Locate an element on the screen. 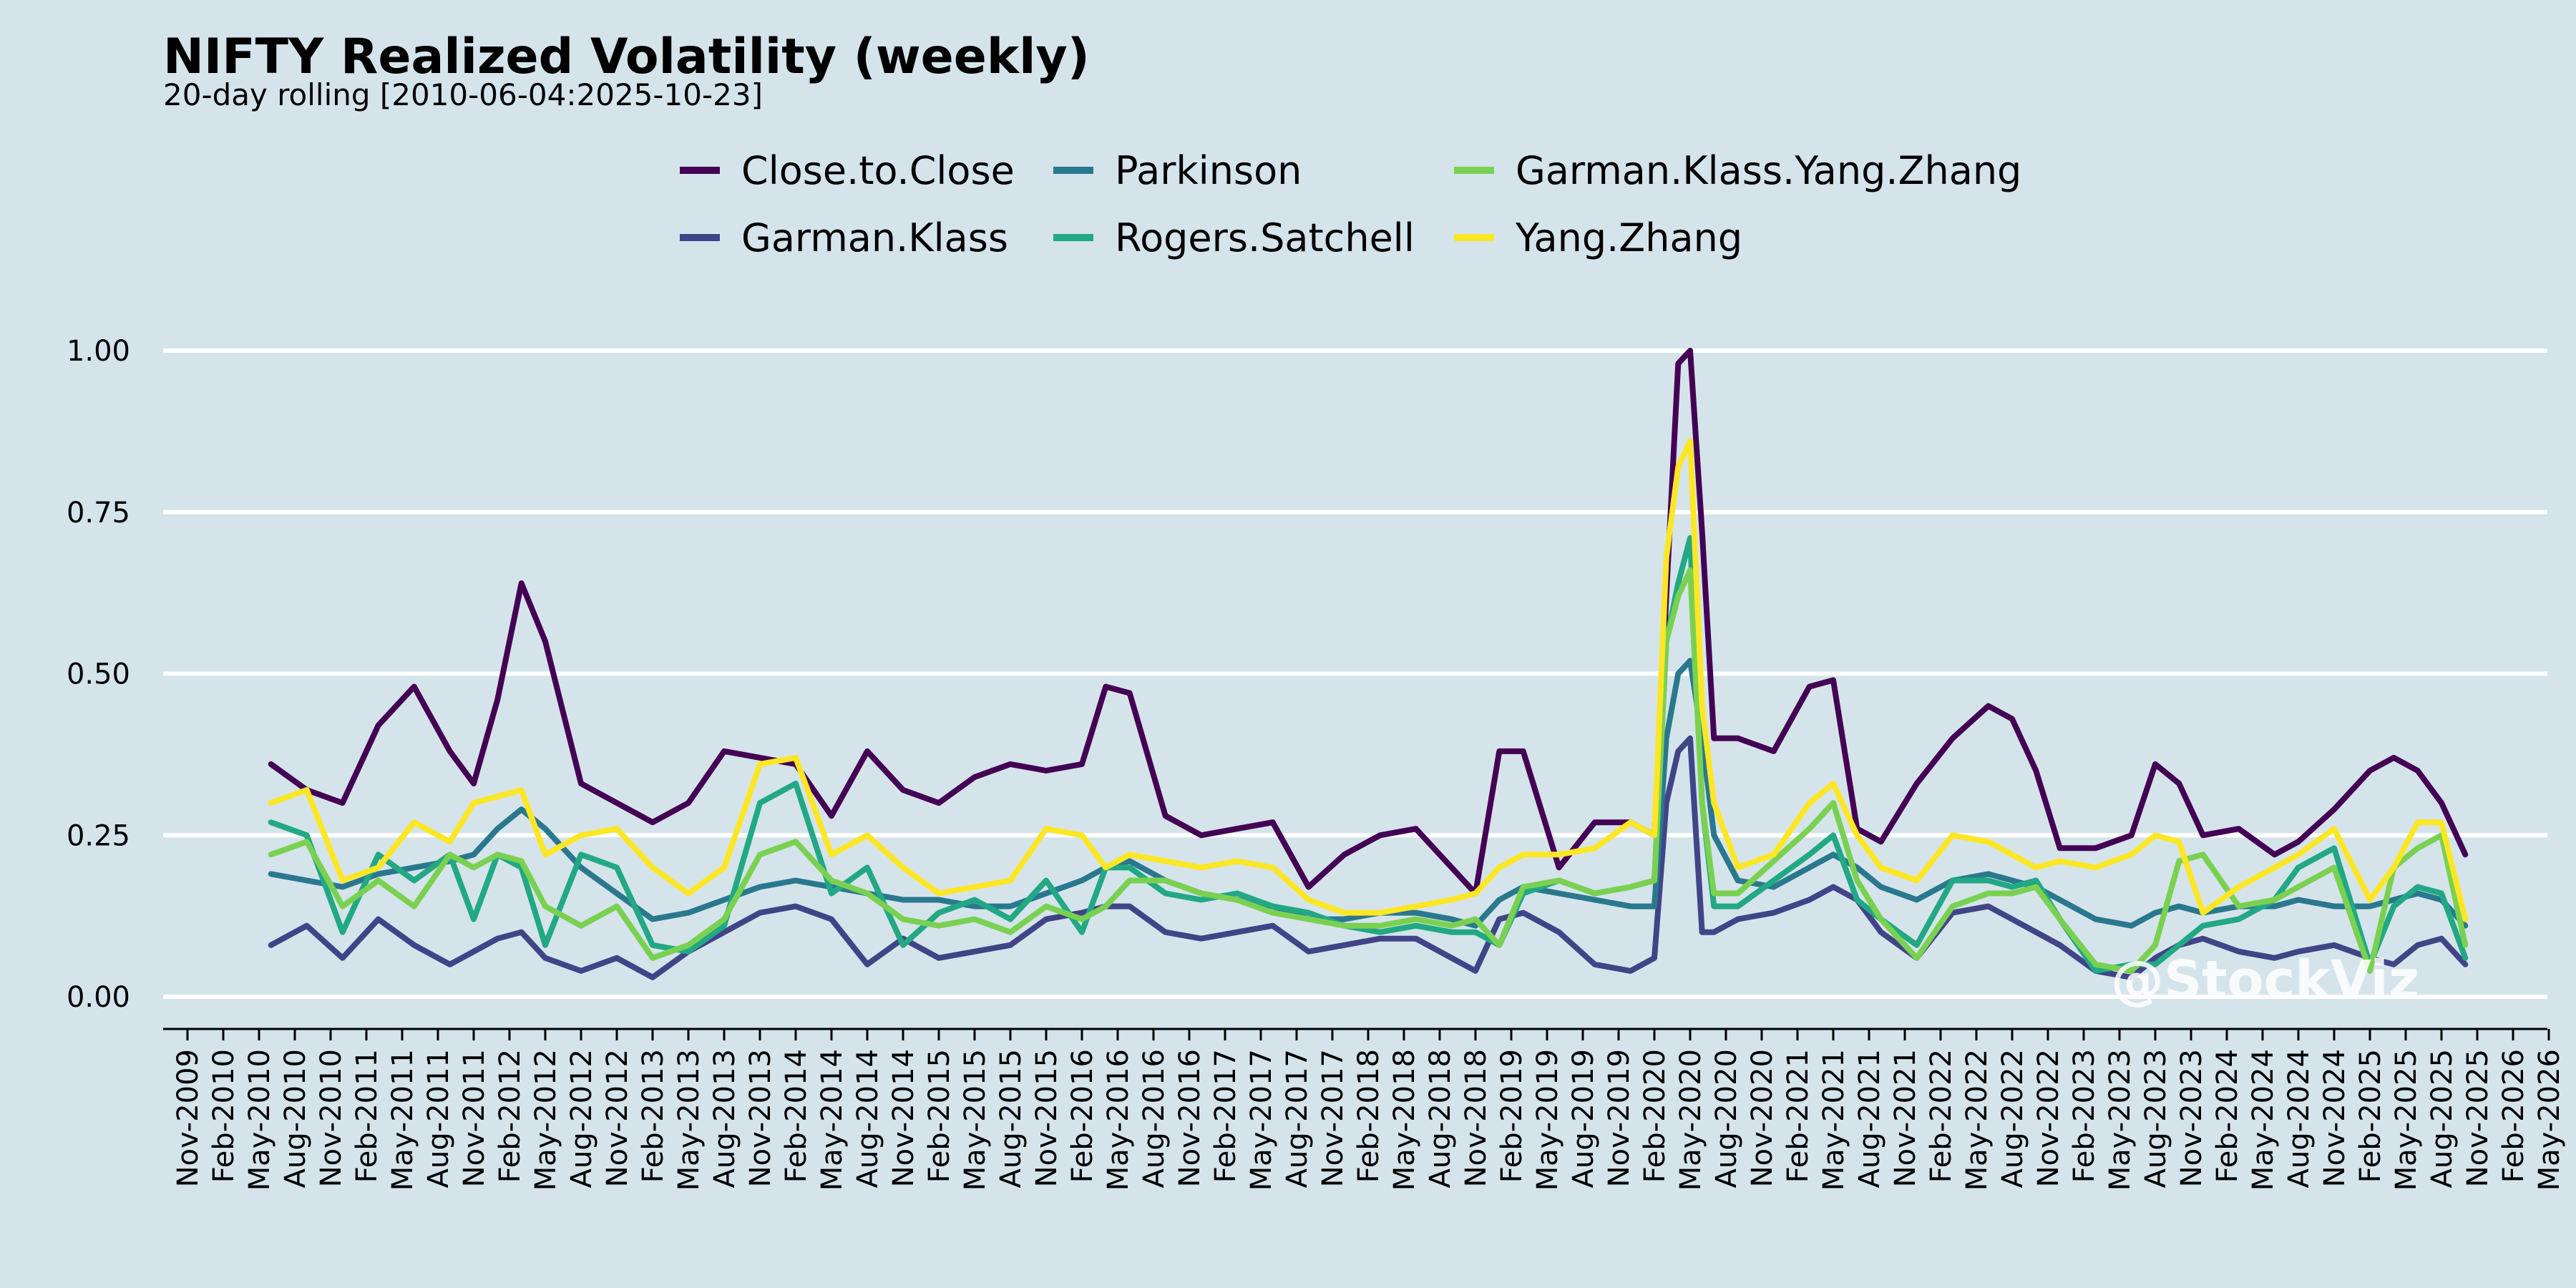 This screenshot has height=1288, width=2576. x-tick-label: May-2024 is located at coordinates (2263, 1120).